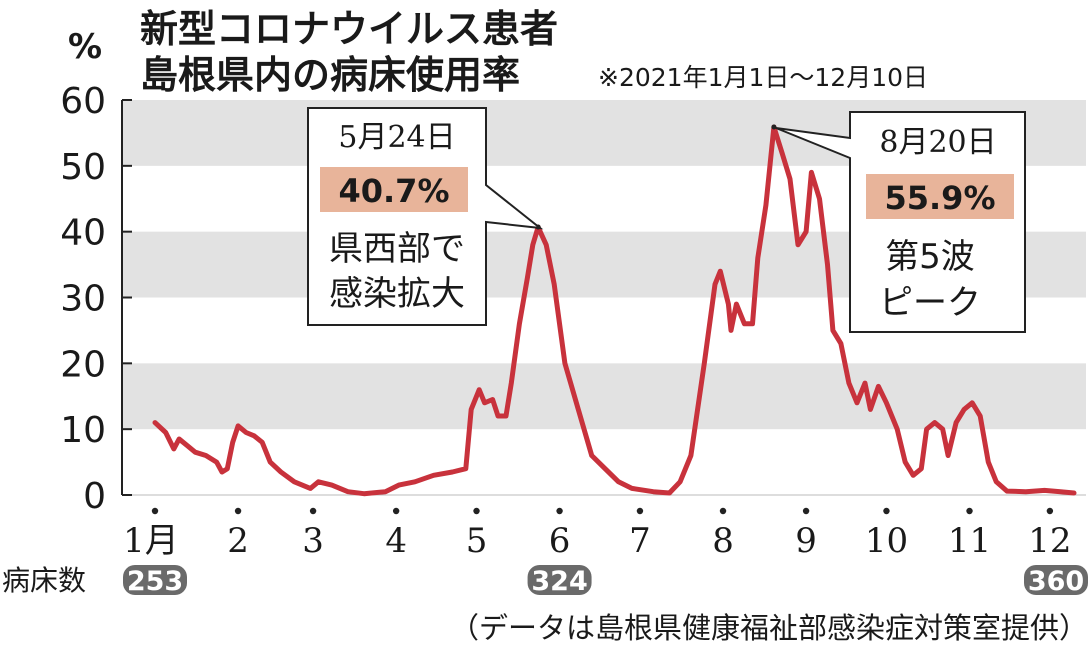 This screenshot has width=1092, height=656. What do you see at coordinates (83, 364) in the screenshot?
I see `y-tick-label: 20` at bounding box center [83, 364].